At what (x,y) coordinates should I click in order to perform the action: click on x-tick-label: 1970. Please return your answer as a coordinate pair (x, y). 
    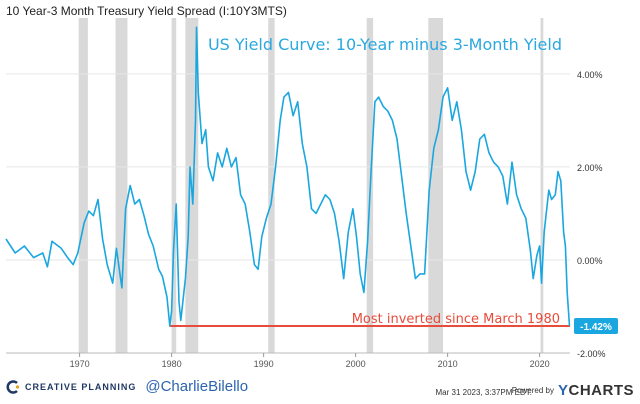
    Looking at the image, I should click on (80, 364).